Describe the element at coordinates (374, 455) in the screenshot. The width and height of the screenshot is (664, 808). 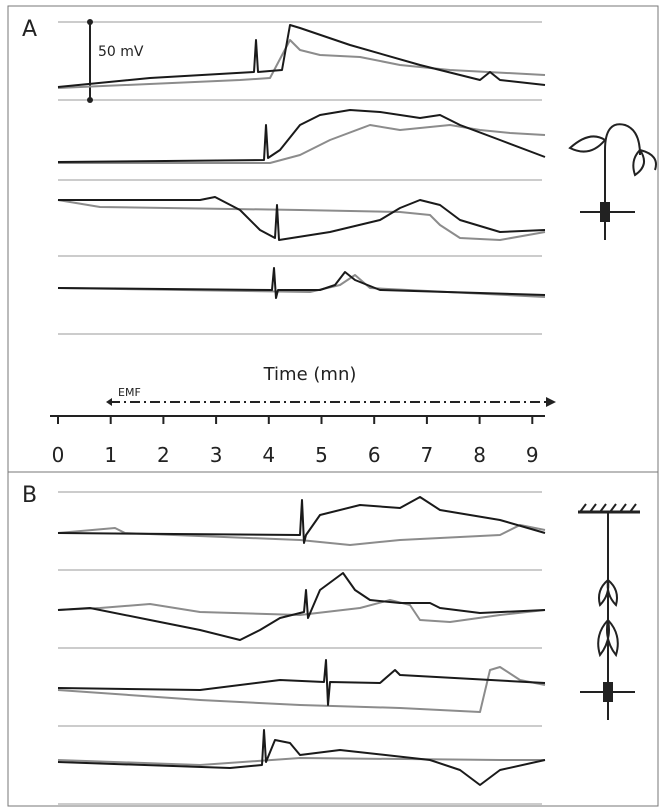
I see `tick-label: 6` at that location.